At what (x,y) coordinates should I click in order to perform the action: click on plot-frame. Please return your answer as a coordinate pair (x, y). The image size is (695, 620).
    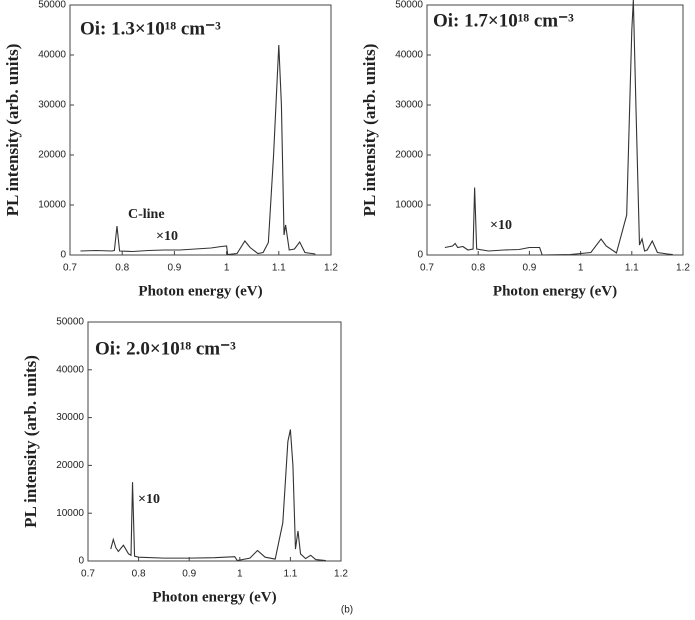
    Looking at the image, I should click on (214, 441).